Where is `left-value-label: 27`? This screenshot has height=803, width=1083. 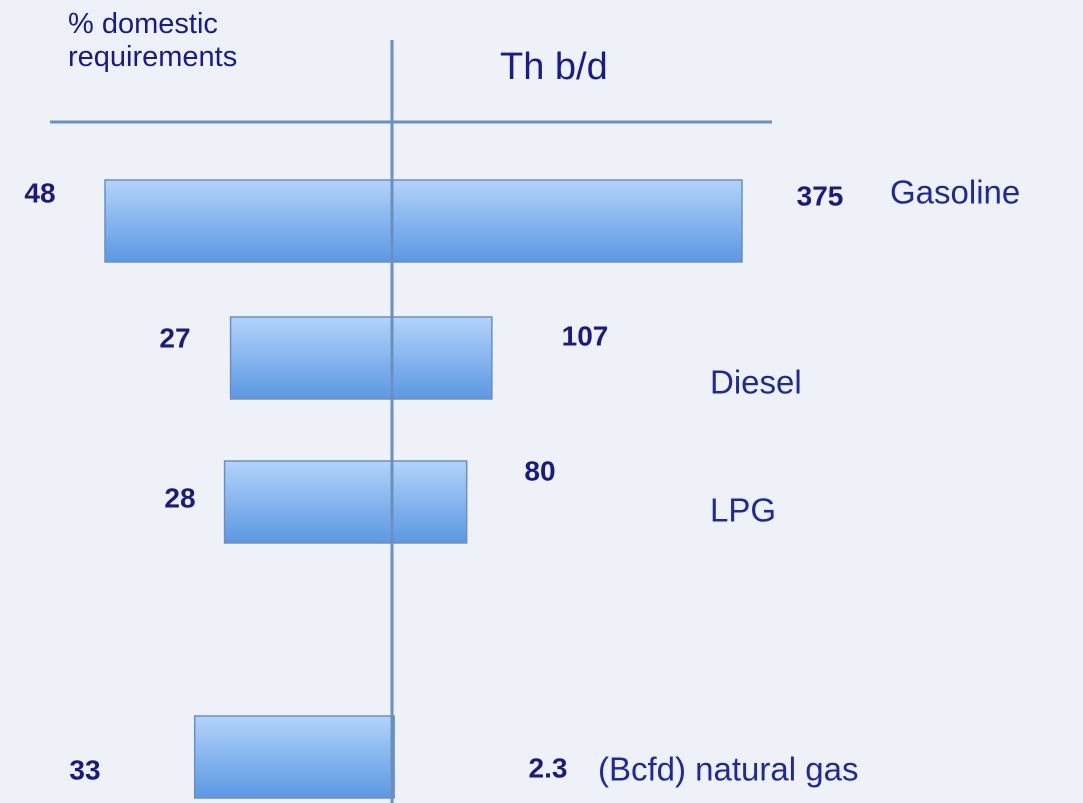 left-value-label: 27 is located at coordinates (174, 337).